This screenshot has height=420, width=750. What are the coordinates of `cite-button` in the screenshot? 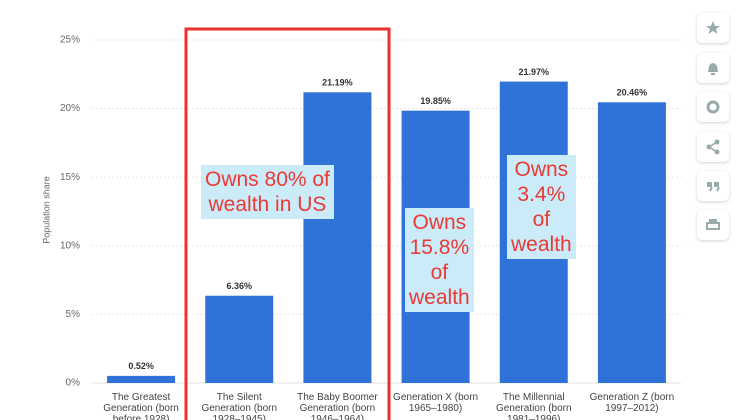 It's located at (713, 186).